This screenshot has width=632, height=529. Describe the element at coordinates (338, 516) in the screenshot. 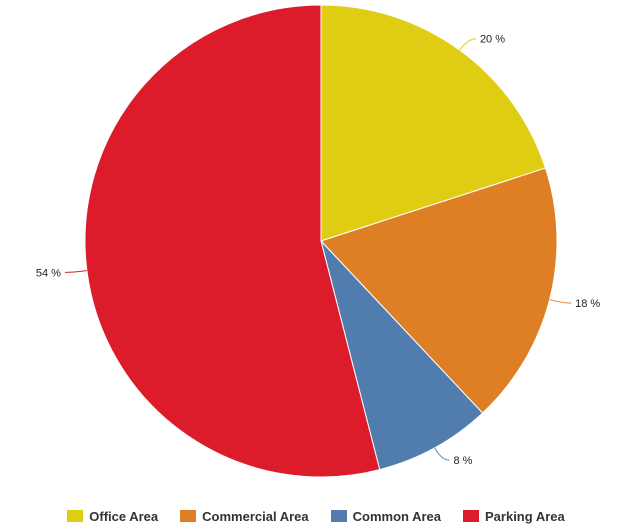

I see `legend-swatch-common-area` at that location.